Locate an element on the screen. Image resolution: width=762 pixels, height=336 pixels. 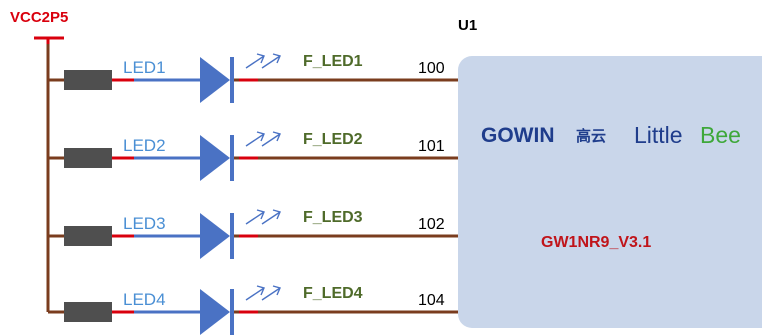
led-row: LED2 F_LED2 101 is located at coordinates (253, 156).